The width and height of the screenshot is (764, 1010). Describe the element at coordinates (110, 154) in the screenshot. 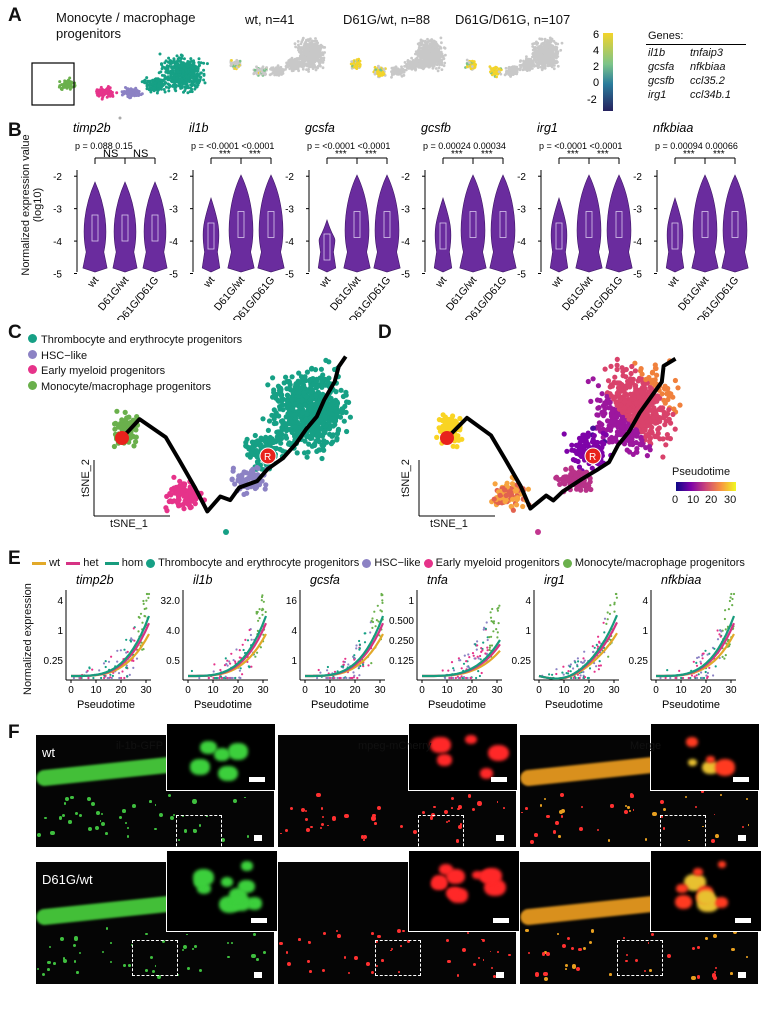

I see `sig-mark: NS` at that location.